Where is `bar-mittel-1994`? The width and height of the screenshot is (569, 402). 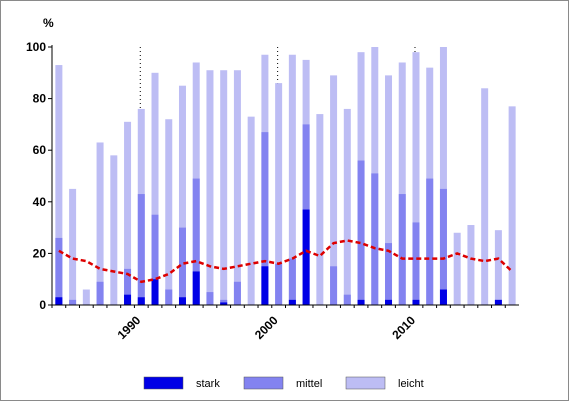 bar-mittel-1994 is located at coordinates (196, 241).